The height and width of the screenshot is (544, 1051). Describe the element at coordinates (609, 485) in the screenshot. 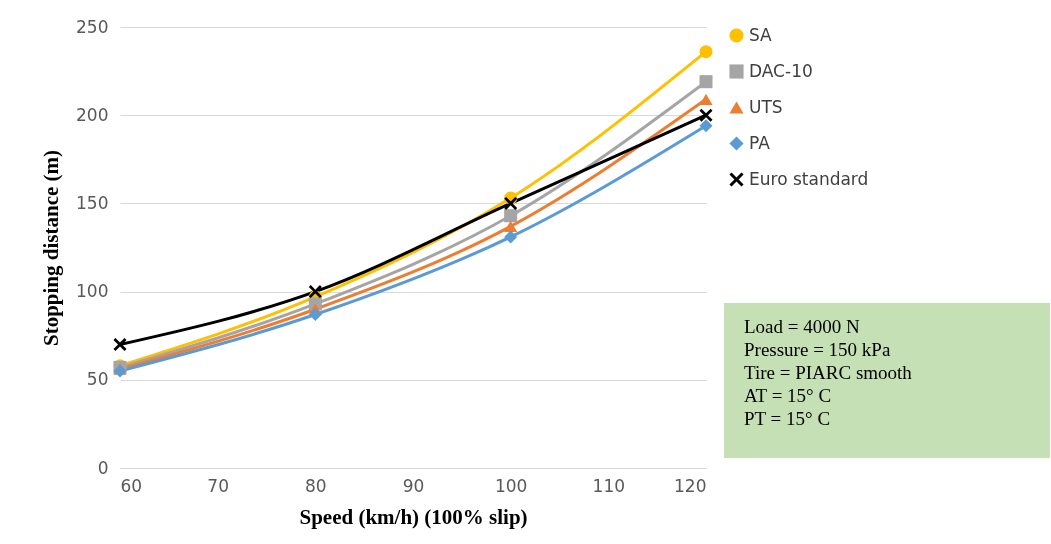

I see `x-tick-label: 110` at that location.